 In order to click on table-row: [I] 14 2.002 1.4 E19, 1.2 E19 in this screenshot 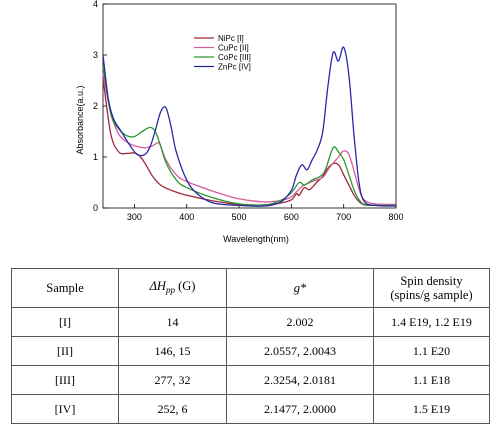, I will do `click(250, 322)`.